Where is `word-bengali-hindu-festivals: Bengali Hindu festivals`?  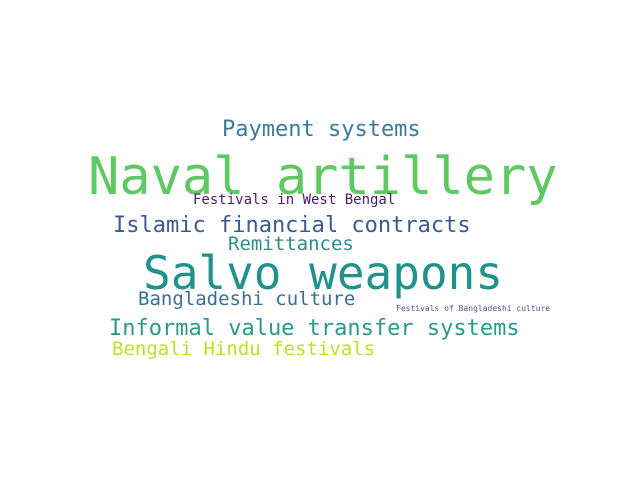
word-bengali-hindu-festivals: Bengali Hindu festivals is located at coordinates (244, 349).